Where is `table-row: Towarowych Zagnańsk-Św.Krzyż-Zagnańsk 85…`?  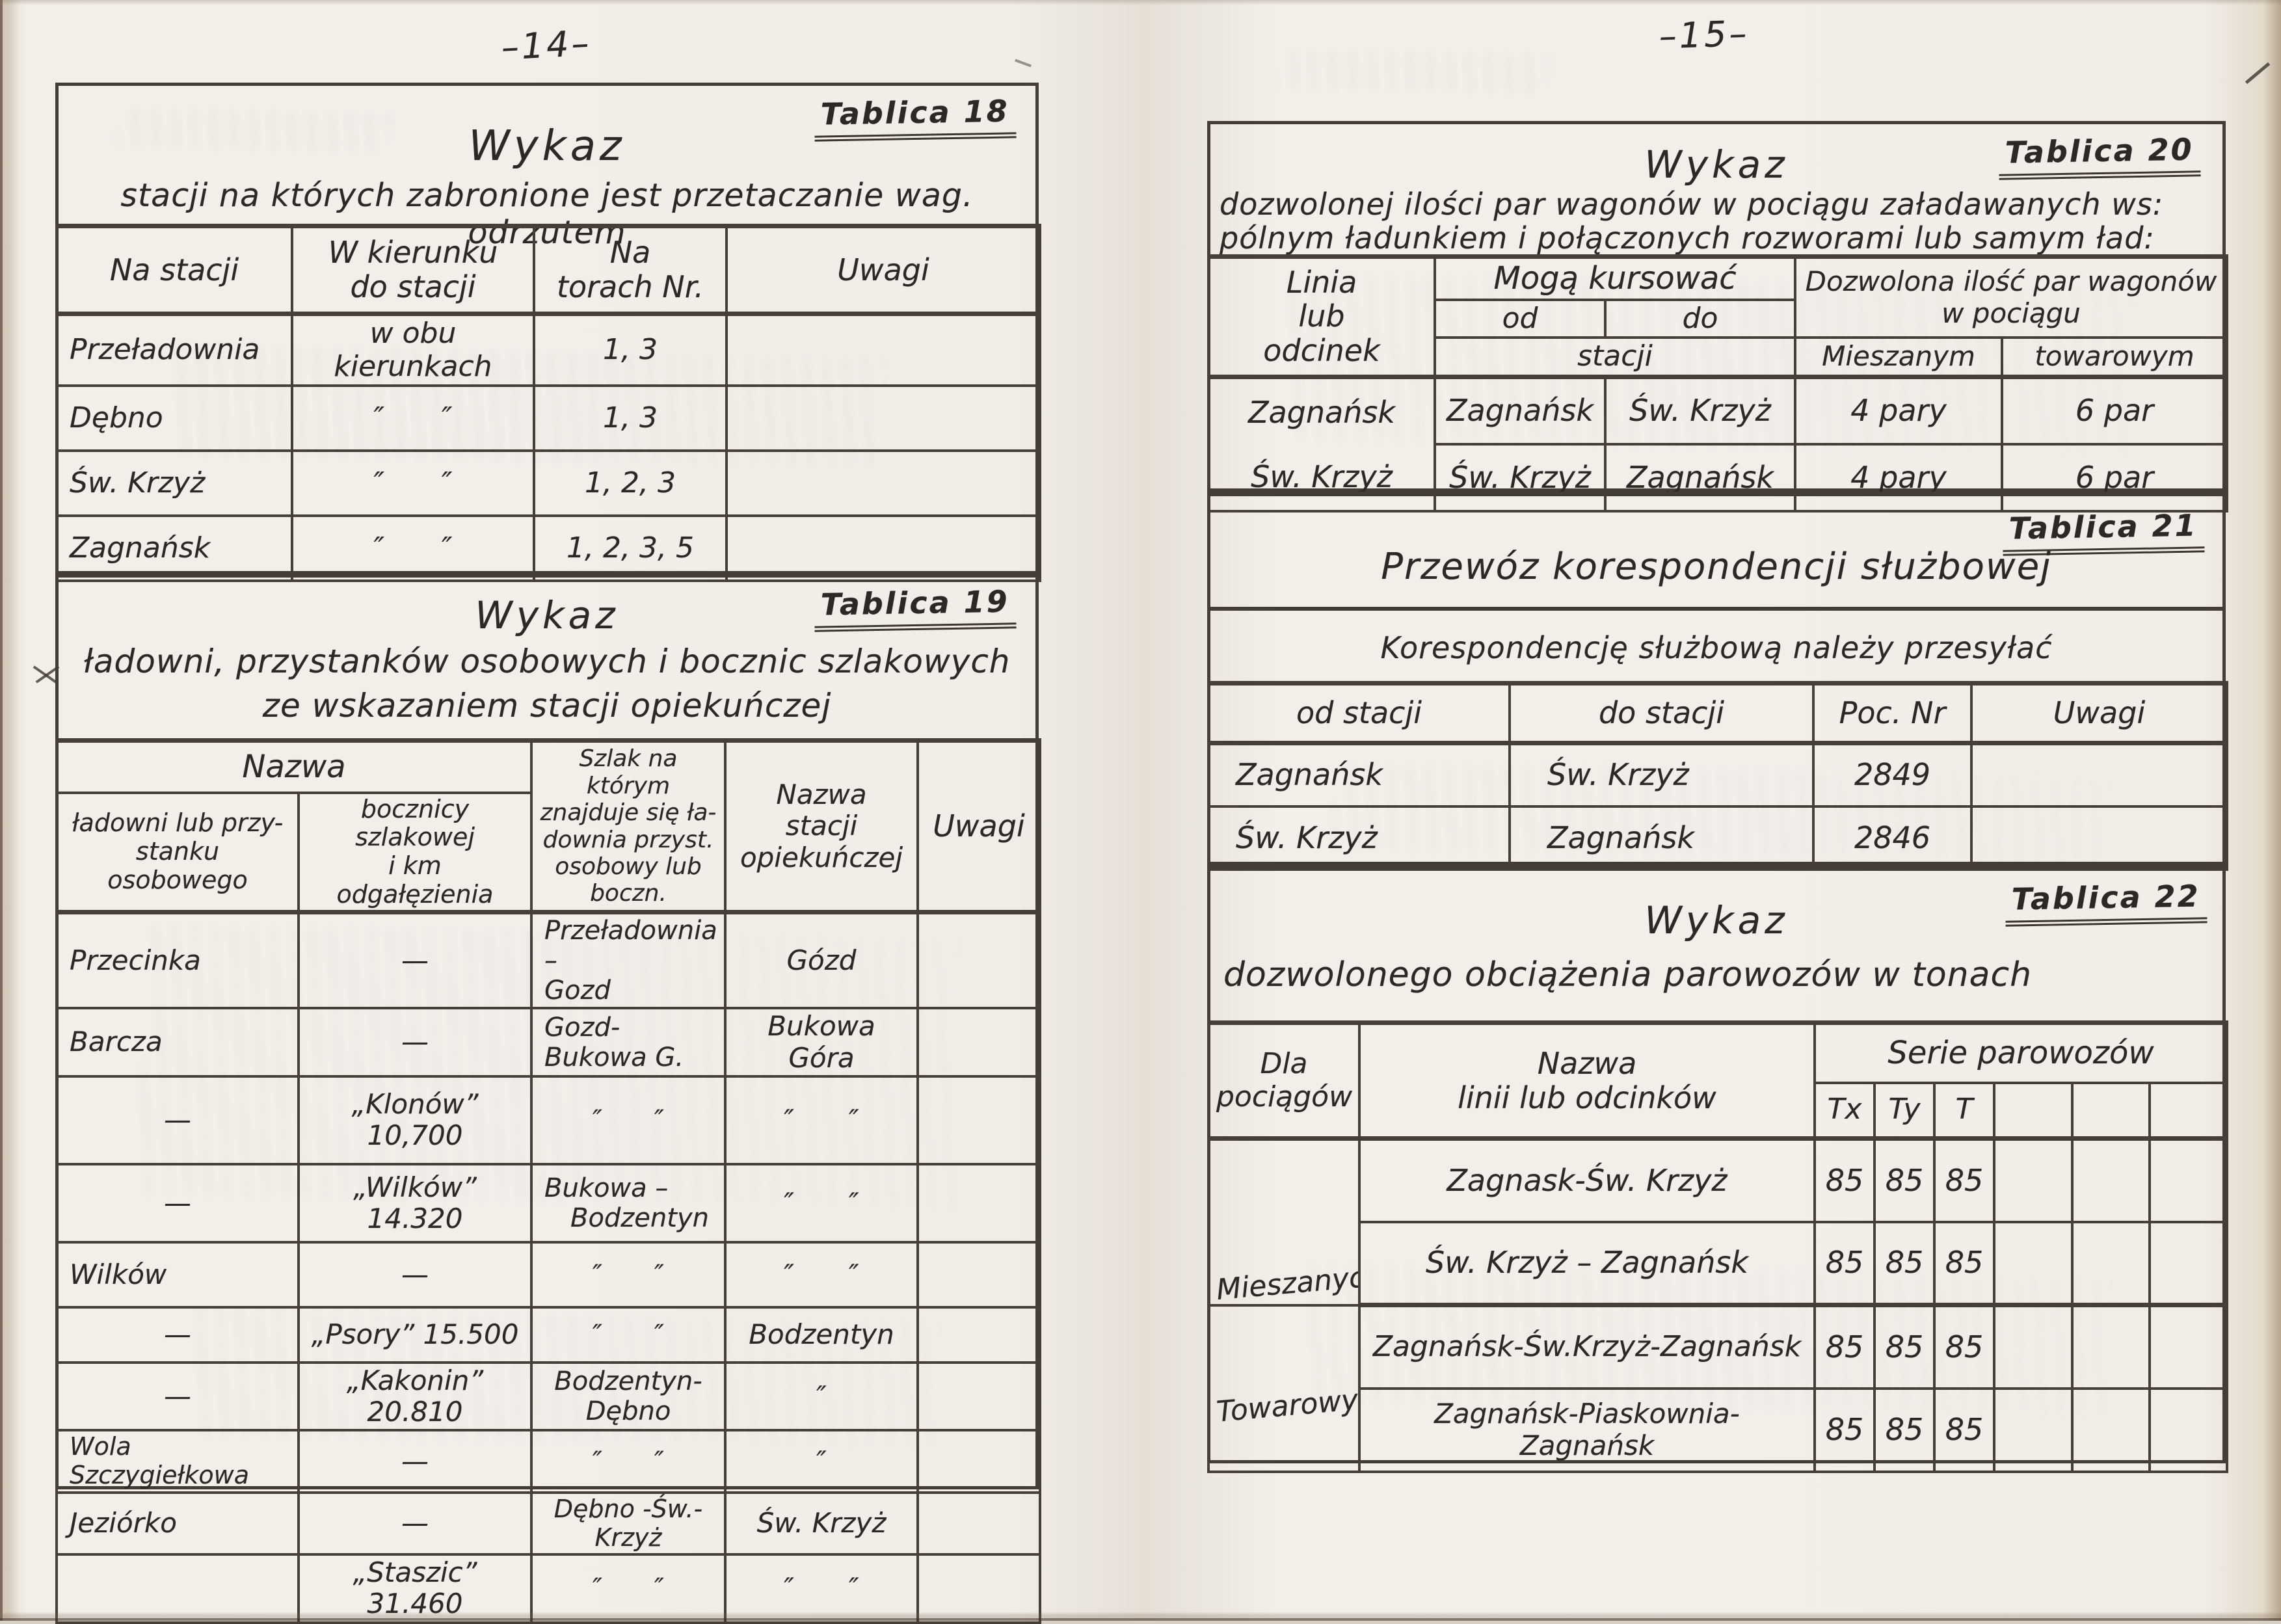 table-row: Towarowych Zagnańsk-Św.Krzyż-Zagnańsk 85… is located at coordinates (1718, 1388).